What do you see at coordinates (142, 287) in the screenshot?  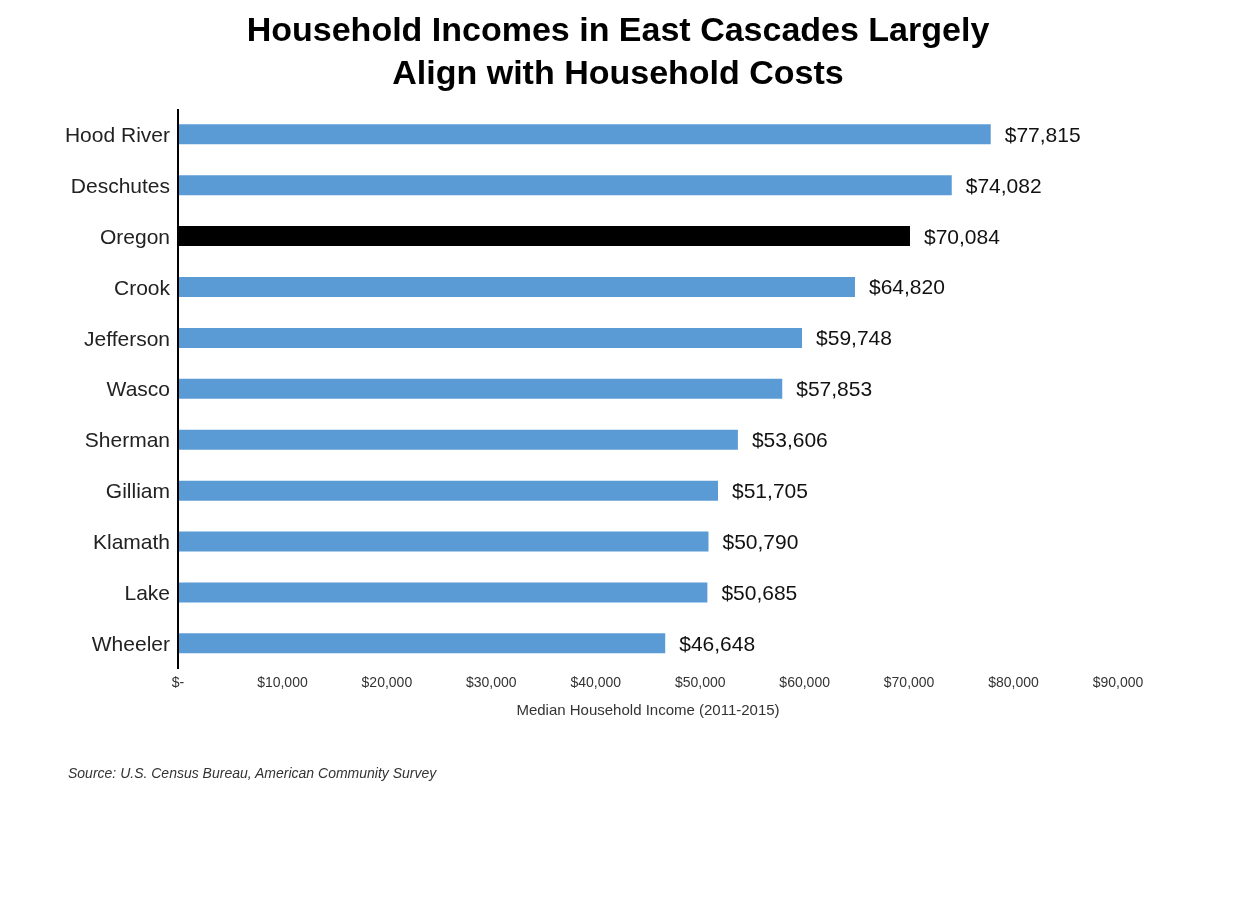 I see `y-tick-label: Crook` at bounding box center [142, 287].